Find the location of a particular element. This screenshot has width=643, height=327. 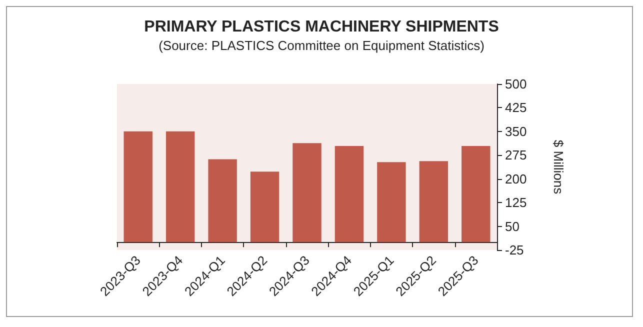

y-tick-label: 275 is located at coordinates (516, 155).